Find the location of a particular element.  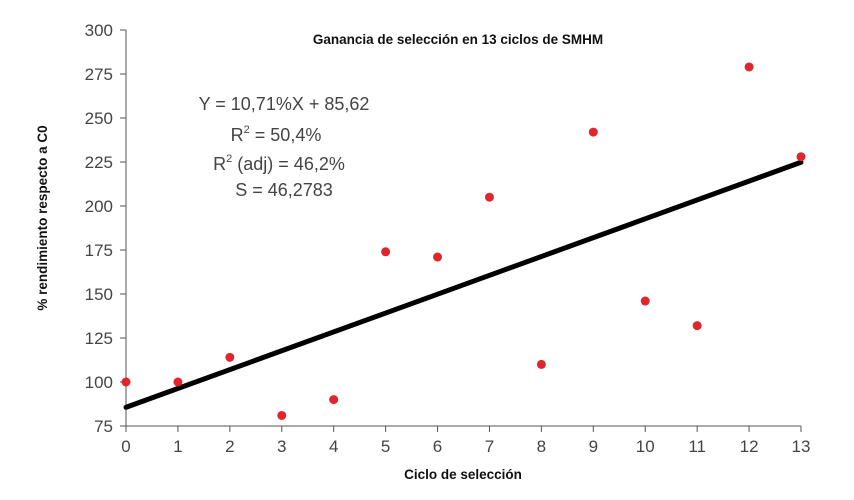

x-tick-label: 3 is located at coordinates (281, 446).